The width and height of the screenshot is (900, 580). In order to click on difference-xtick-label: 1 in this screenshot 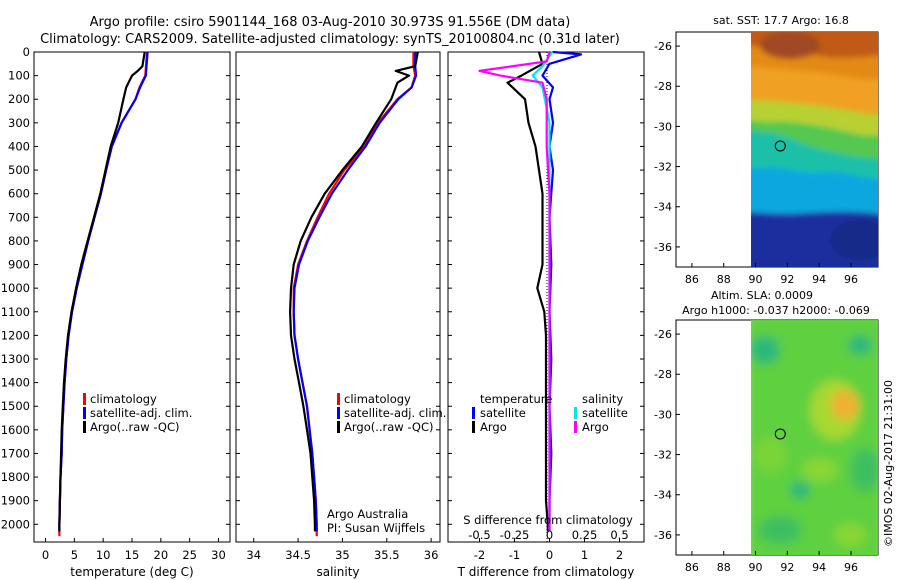, I will do `click(584, 555)`.